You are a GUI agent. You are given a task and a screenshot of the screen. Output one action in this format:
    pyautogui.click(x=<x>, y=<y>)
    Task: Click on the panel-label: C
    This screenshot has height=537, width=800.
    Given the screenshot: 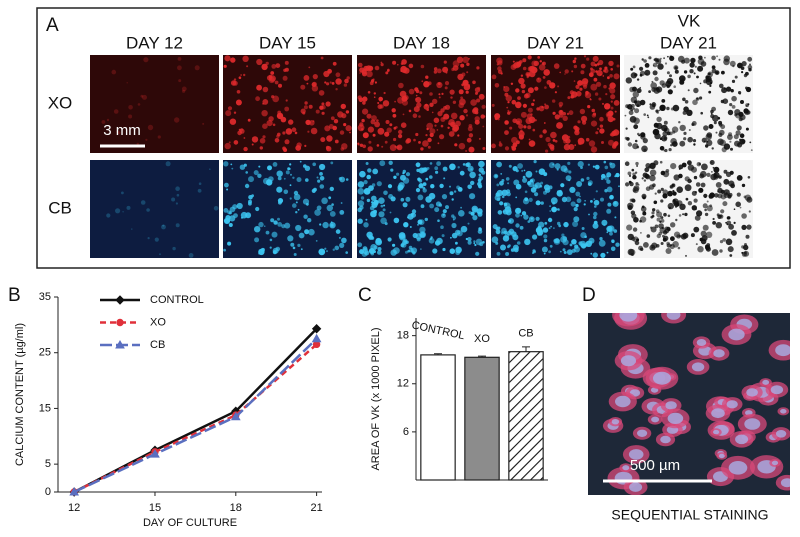 What is the action you would take?
    pyautogui.click(x=365, y=295)
    